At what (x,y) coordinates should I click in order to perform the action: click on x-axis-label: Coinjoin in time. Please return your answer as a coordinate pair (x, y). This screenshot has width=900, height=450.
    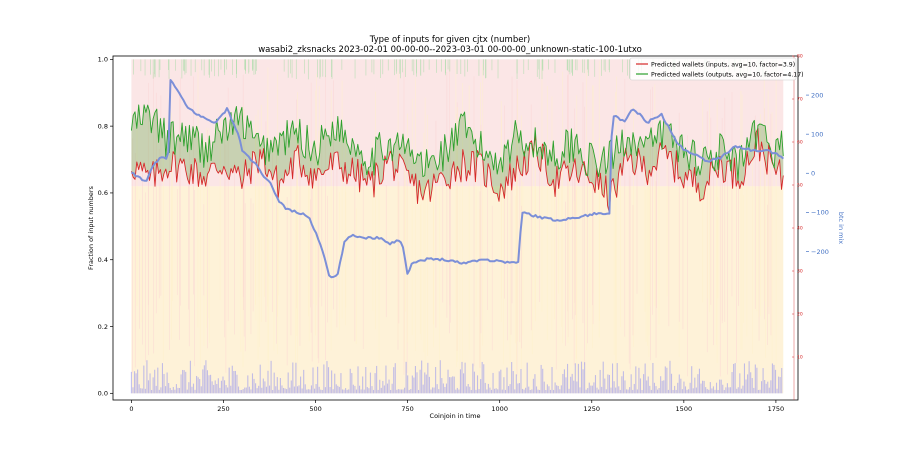
    Looking at the image, I should click on (455, 416).